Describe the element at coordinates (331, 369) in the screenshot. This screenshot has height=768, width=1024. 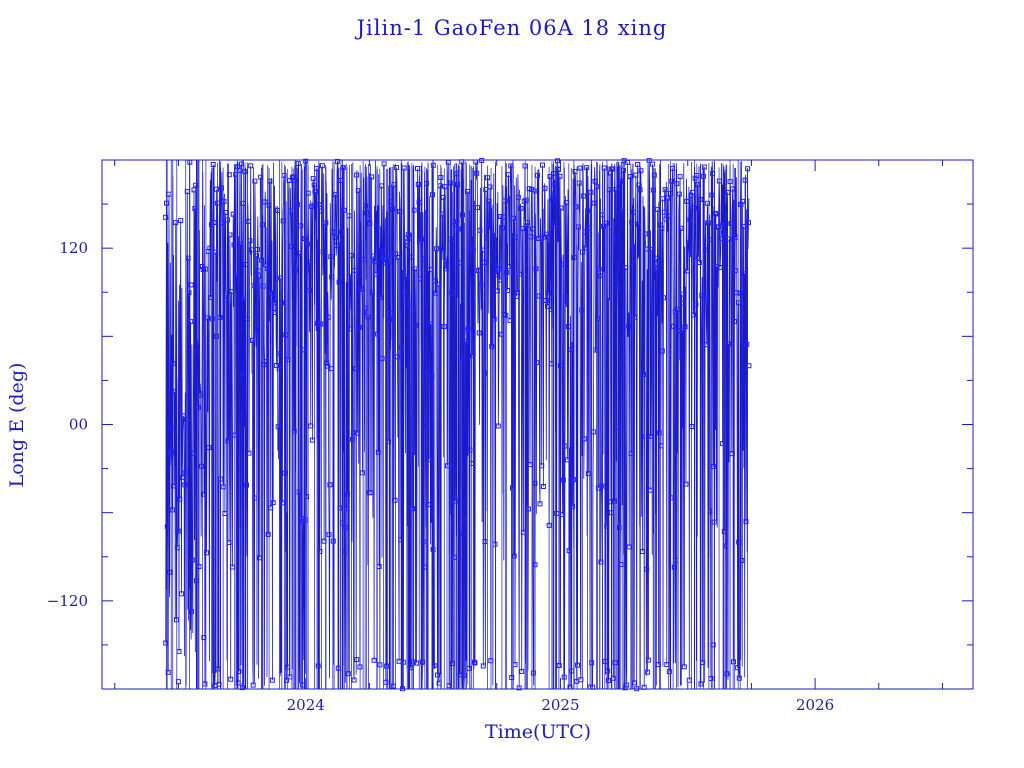
I see `sample-point` at that location.